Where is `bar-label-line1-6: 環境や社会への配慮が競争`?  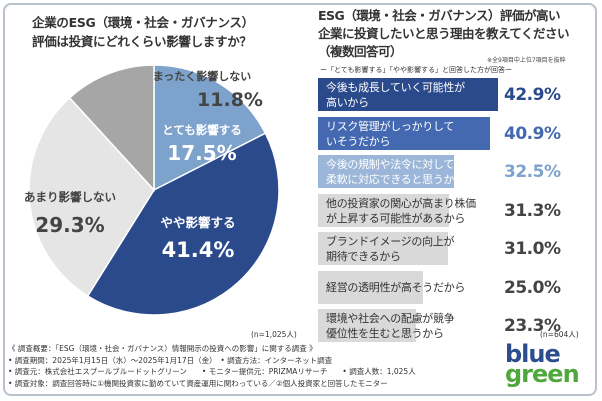
bar-label-line1-6: 環境や社会への配慮が競争 is located at coordinates (390, 318).